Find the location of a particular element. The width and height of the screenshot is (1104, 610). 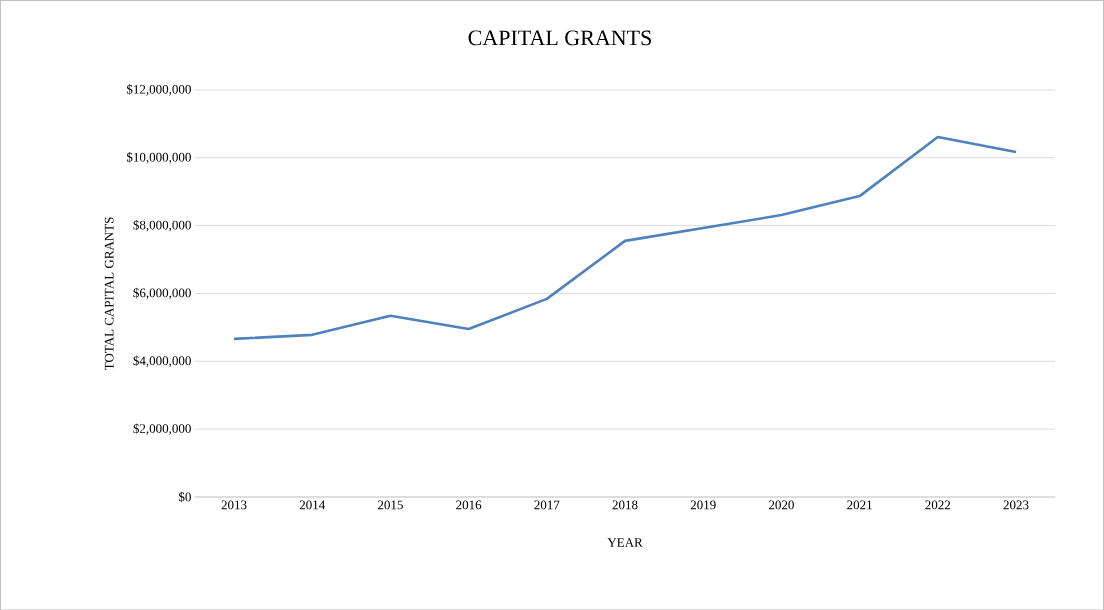

x-tick-label: 2016 is located at coordinates (469, 505).